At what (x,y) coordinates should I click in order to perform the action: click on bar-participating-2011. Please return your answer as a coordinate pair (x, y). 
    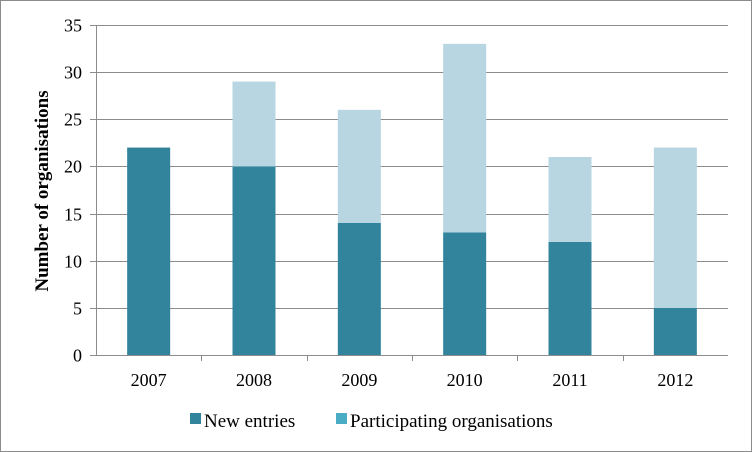
    Looking at the image, I should click on (570, 199).